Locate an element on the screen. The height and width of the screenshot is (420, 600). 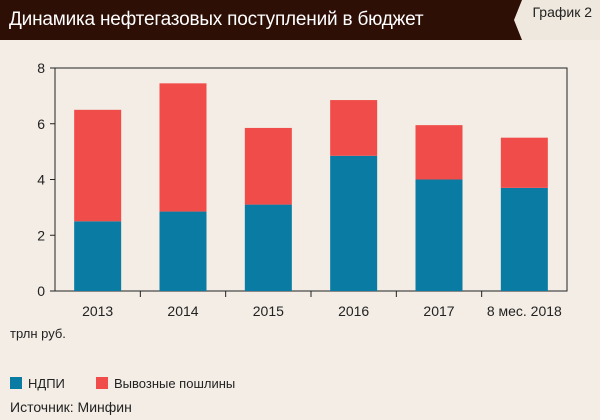
chart-number-tag: График 2 is located at coordinates (557, 20).